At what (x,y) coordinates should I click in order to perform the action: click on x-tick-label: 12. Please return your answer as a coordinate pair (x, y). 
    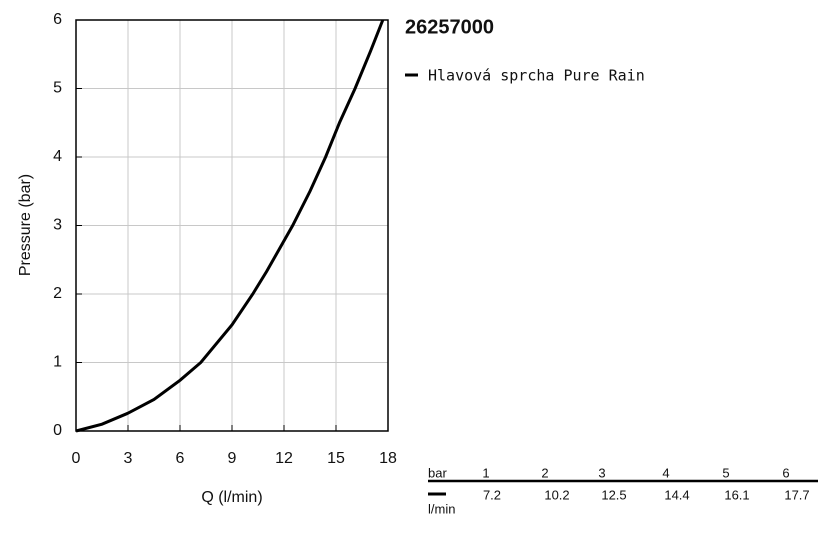
    Looking at the image, I should click on (284, 458).